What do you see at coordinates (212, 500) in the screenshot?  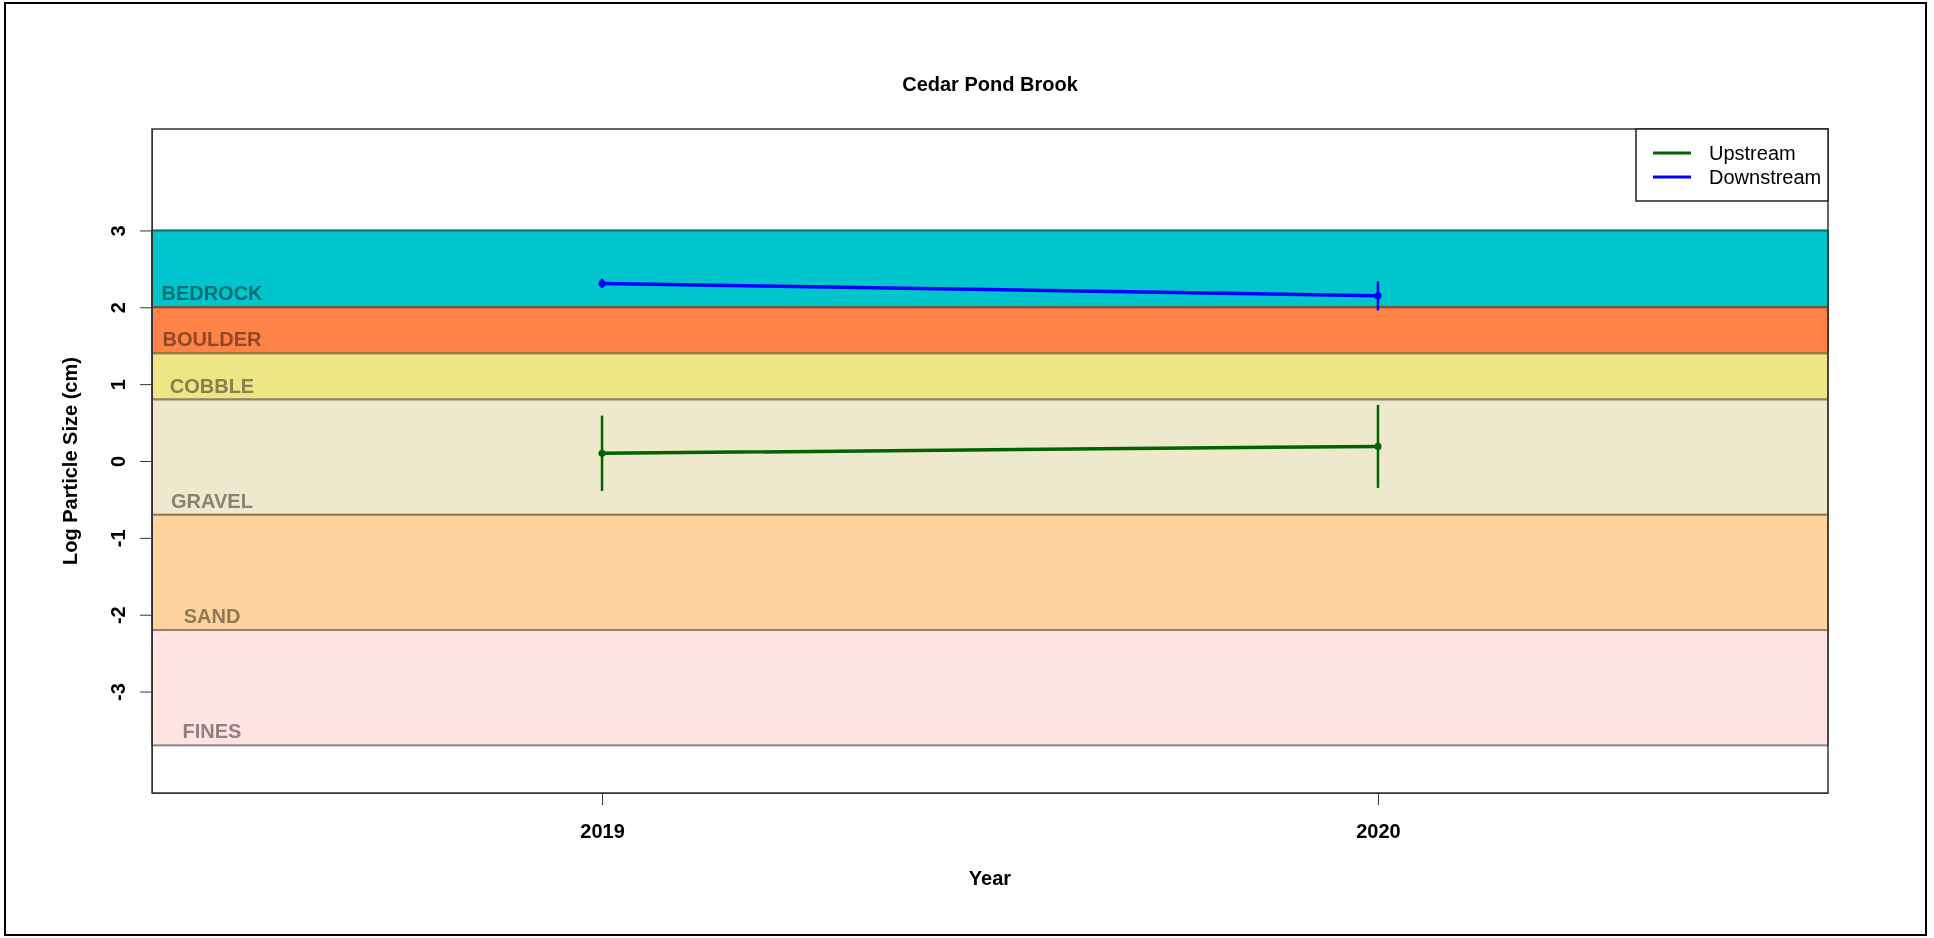 I see `band-label: GRAVEL` at bounding box center [212, 500].